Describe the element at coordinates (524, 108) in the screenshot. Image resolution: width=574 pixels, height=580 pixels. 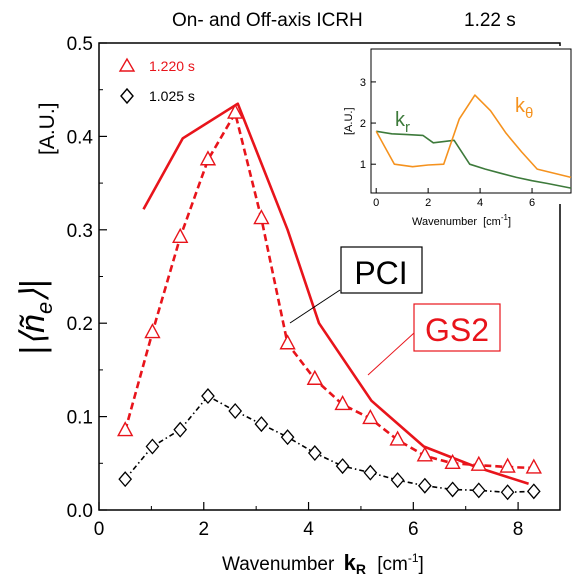
I see `inset-label-ktheta: kθ` at that location.